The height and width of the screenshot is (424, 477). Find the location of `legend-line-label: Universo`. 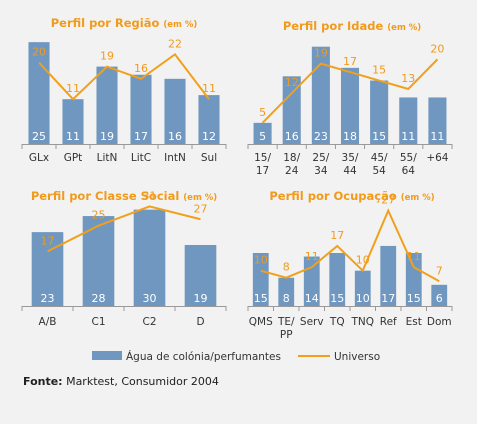

legend-line-label: Universo is located at coordinates (357, 357).